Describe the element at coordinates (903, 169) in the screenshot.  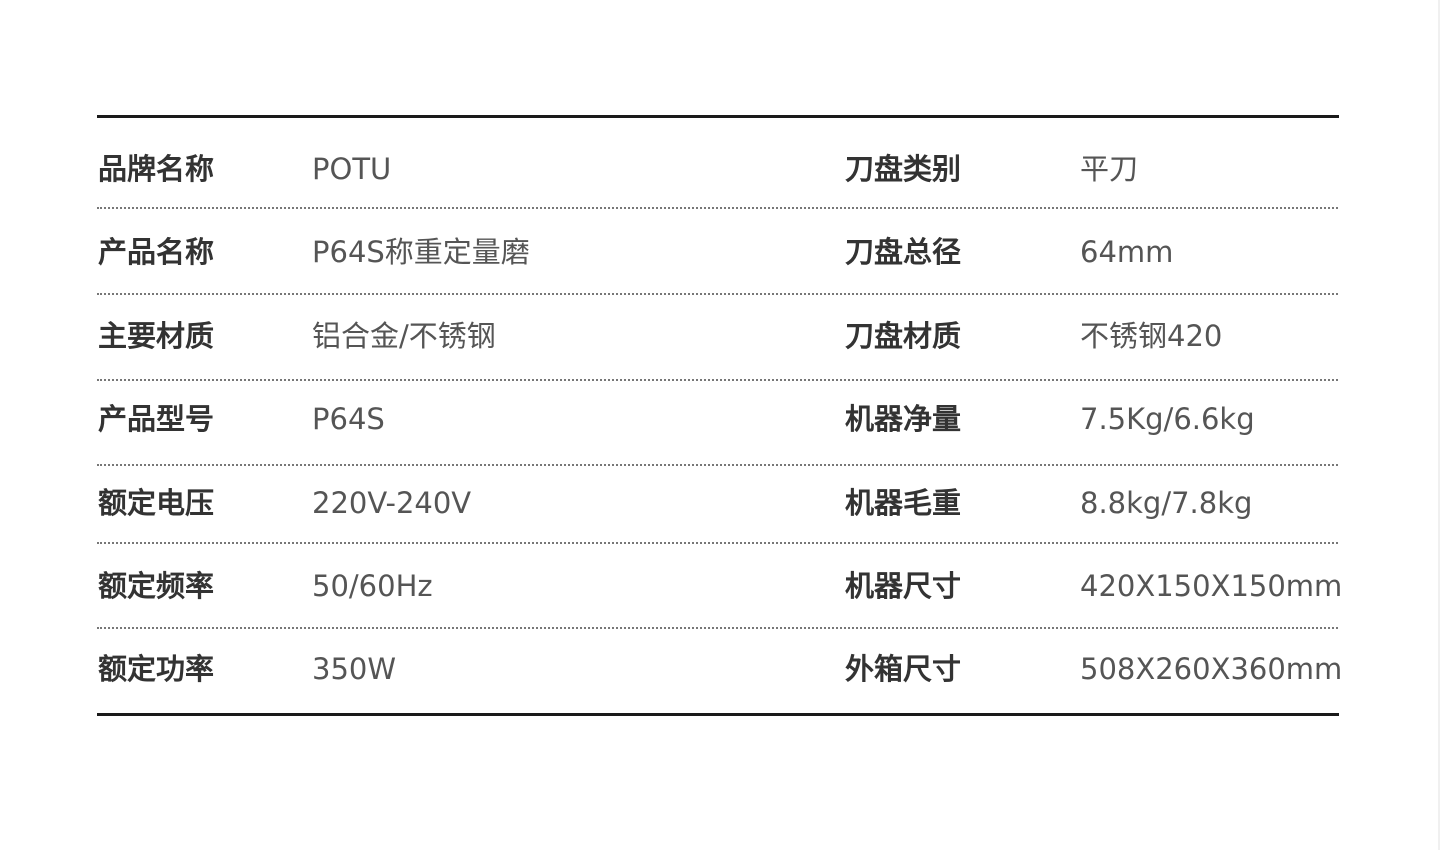
I see `right-label: 刀盘类别` at that location.